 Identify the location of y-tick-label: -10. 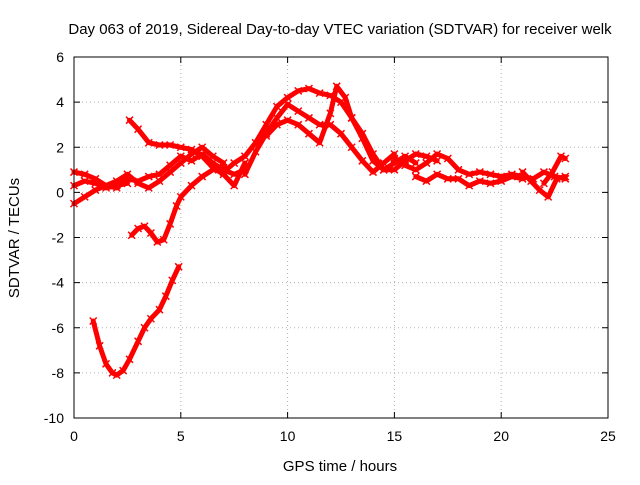
(54, 418).